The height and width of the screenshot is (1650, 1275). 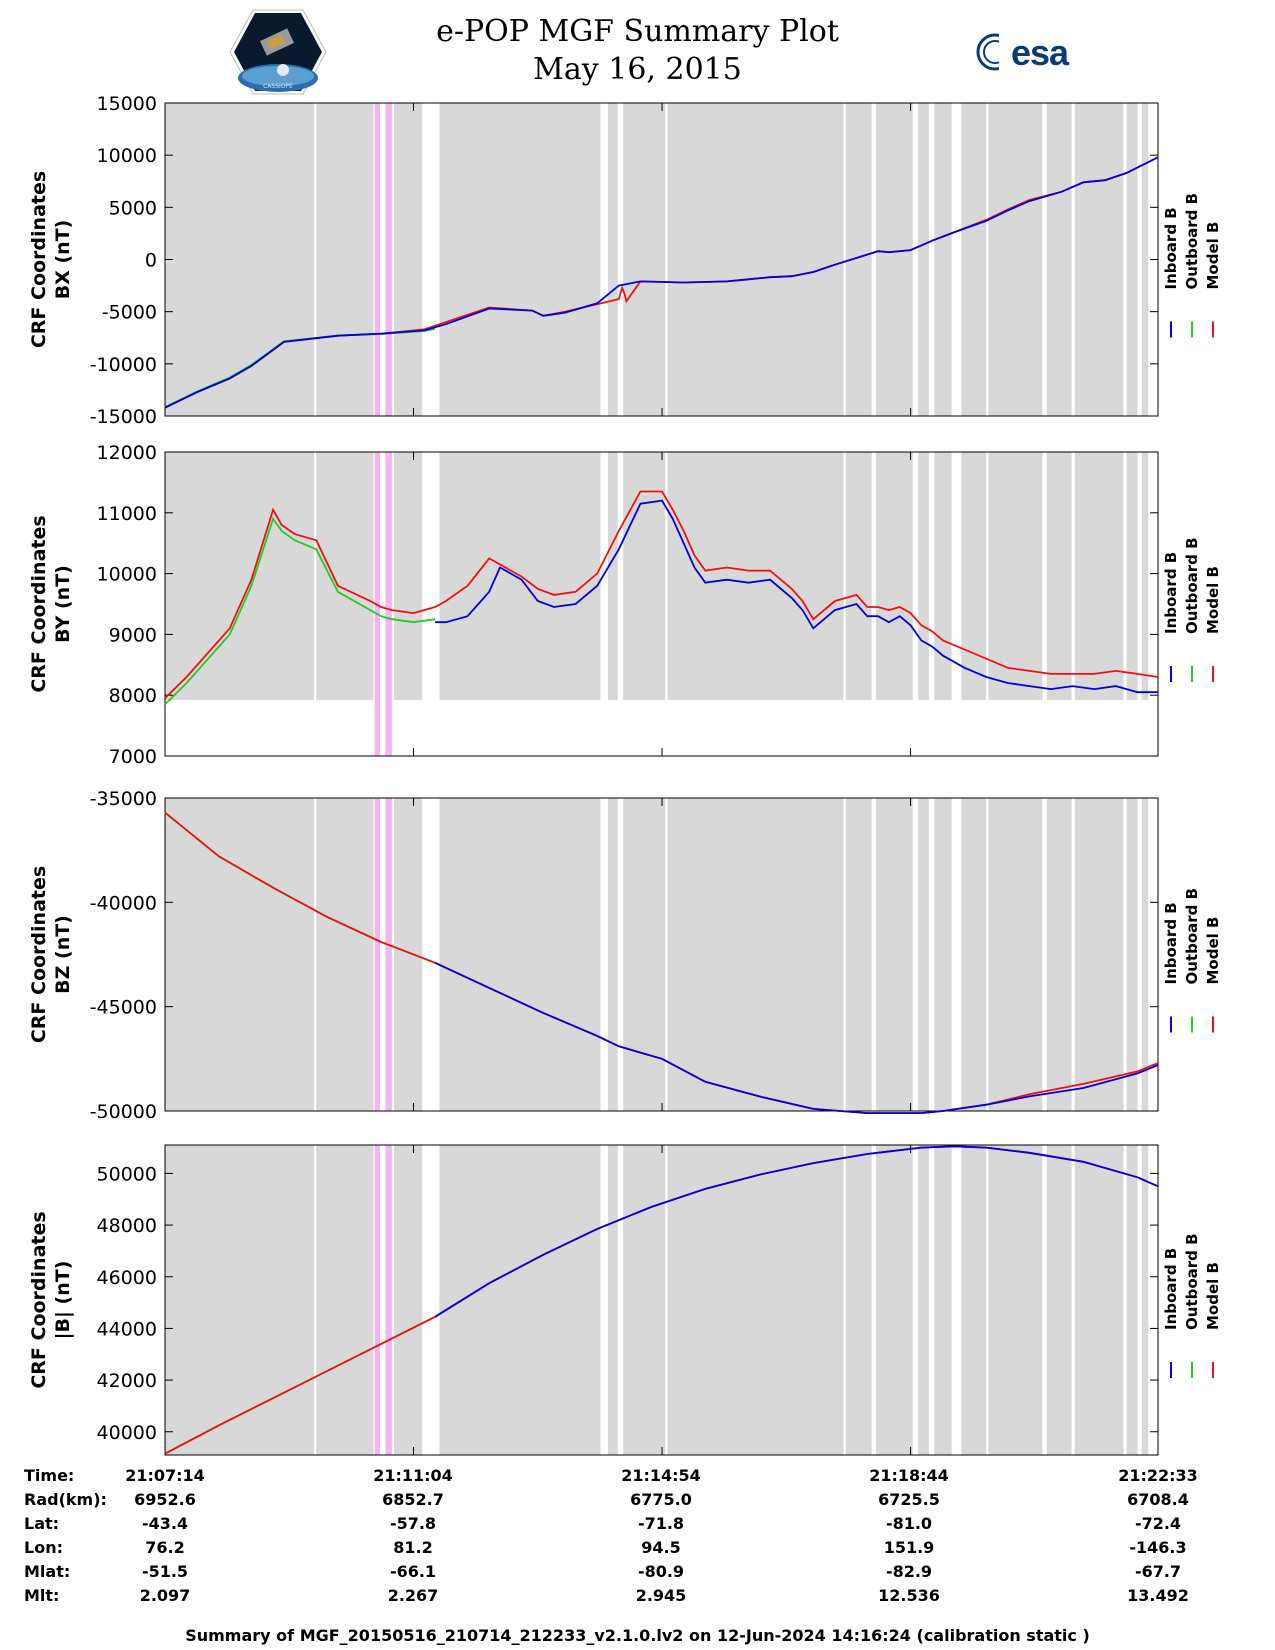 I want to click on y-tick-label: 50000, so click(x=127, y=1174).